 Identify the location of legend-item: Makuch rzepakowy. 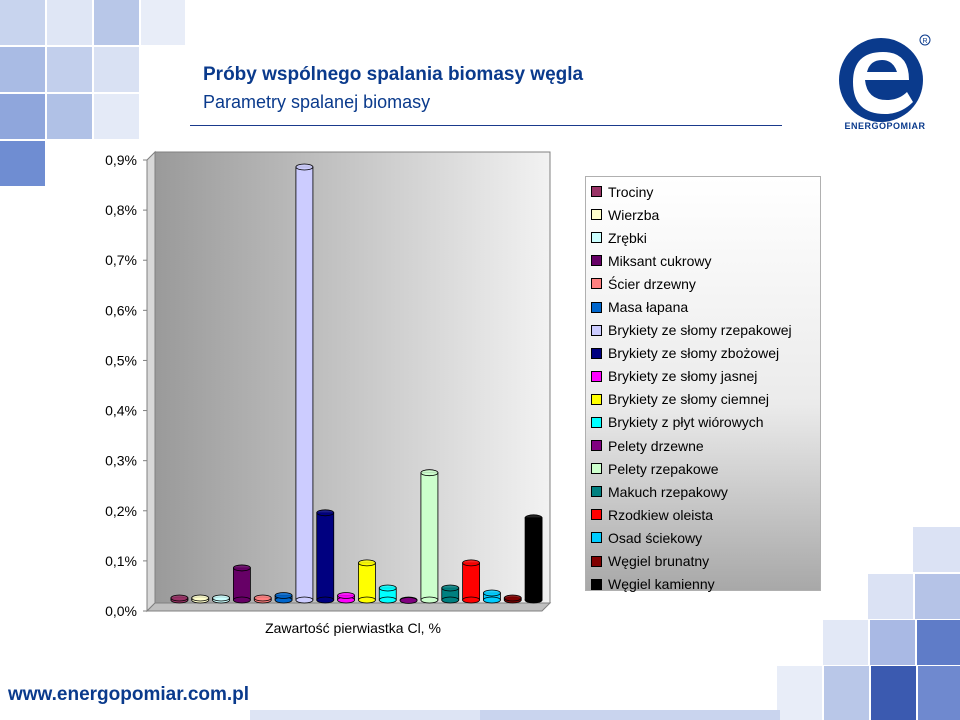
(703, 491).